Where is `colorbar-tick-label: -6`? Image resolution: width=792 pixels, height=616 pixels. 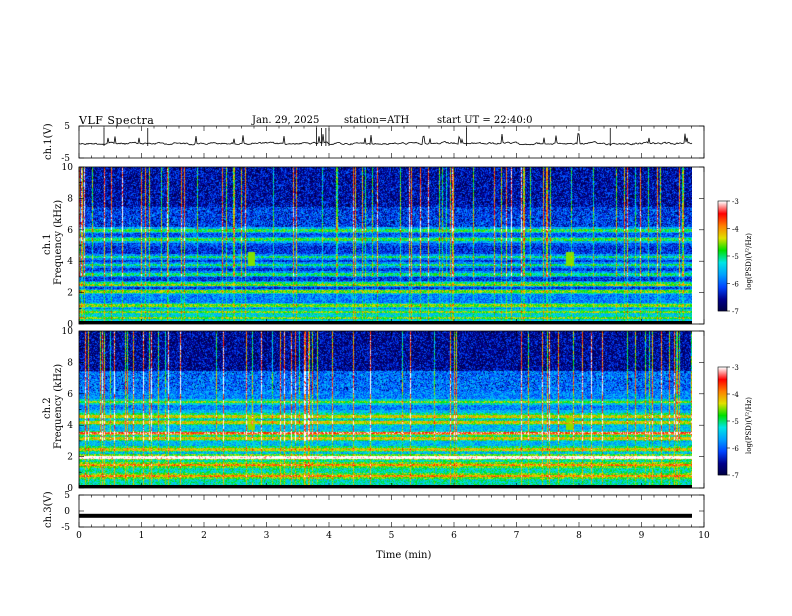
colorbar-tick-label: -6 is located at coordinates (735, 449).